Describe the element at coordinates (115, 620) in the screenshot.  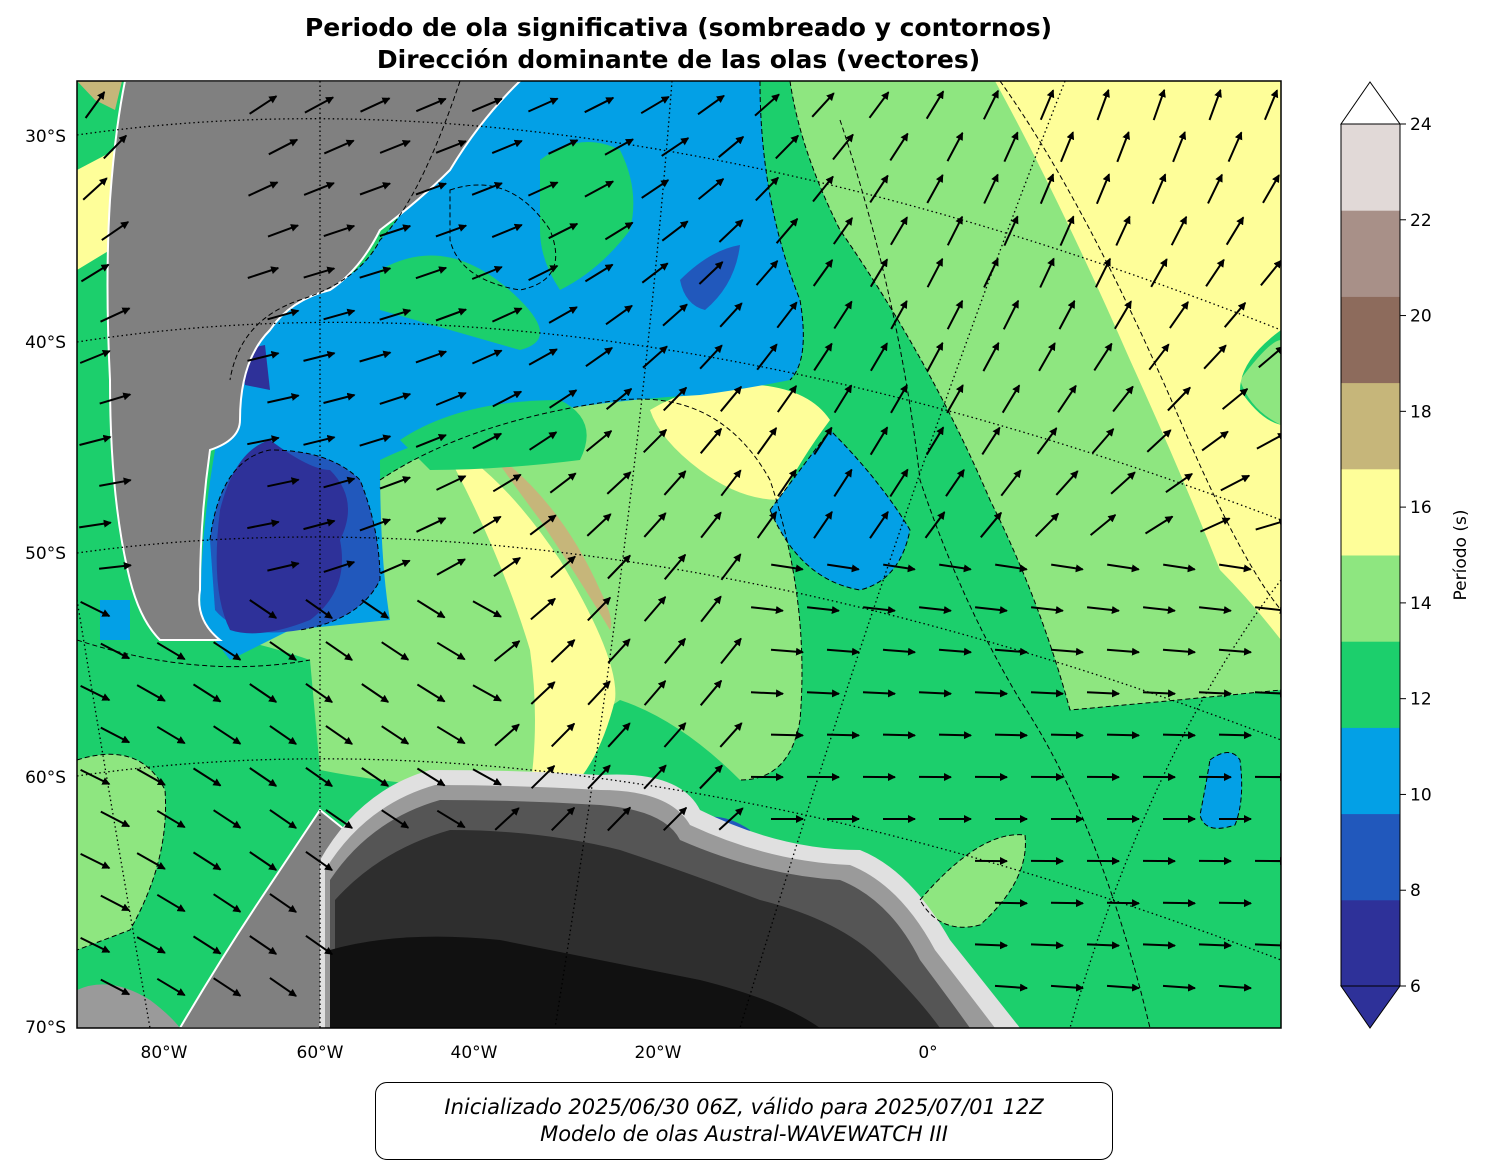
I see `period-8-10-patch-west` at that location.